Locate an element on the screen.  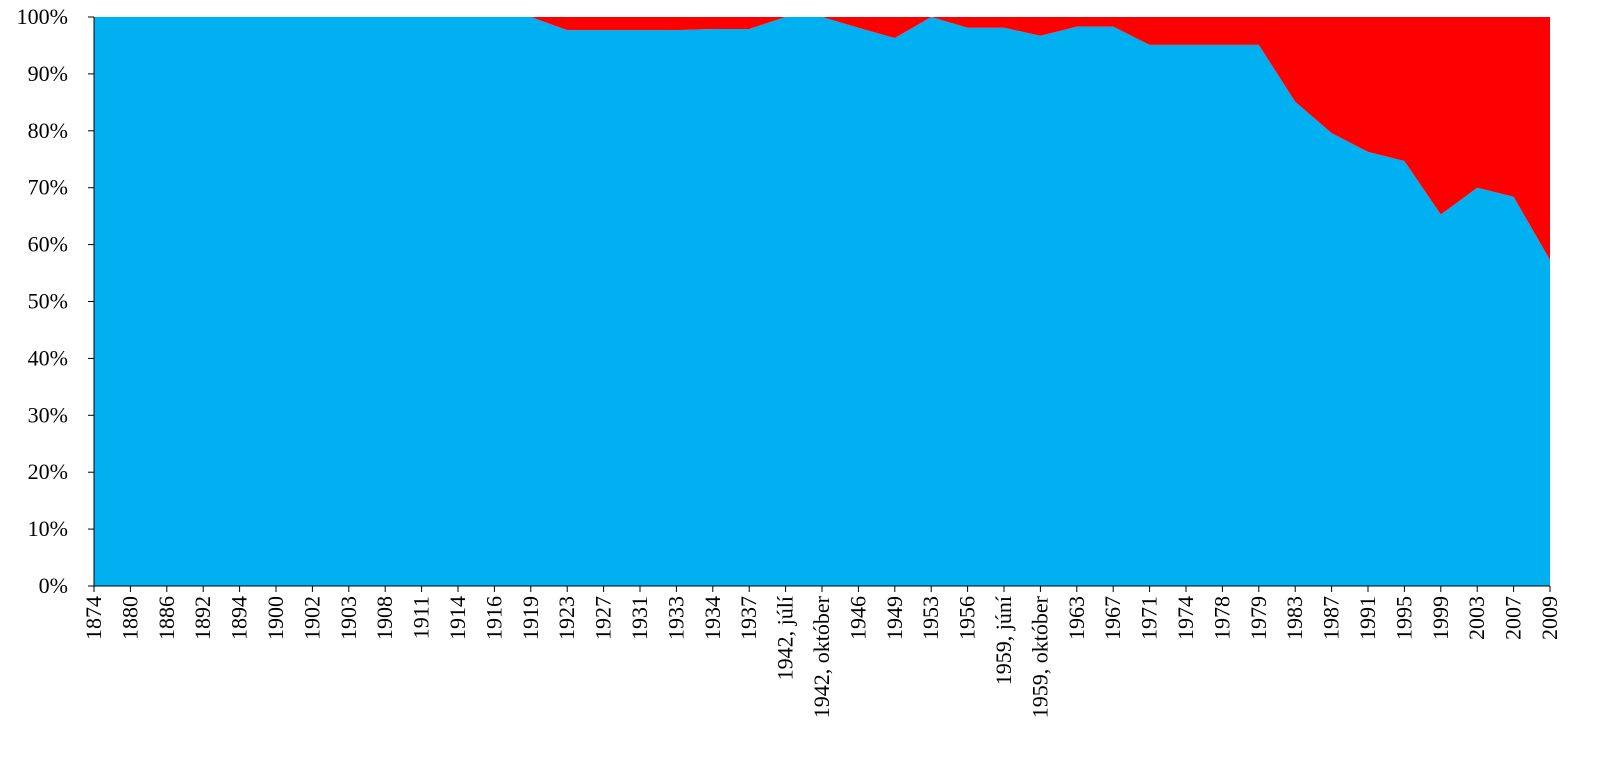
x-tick-label: 1937 is located at coordinates (748, 618).